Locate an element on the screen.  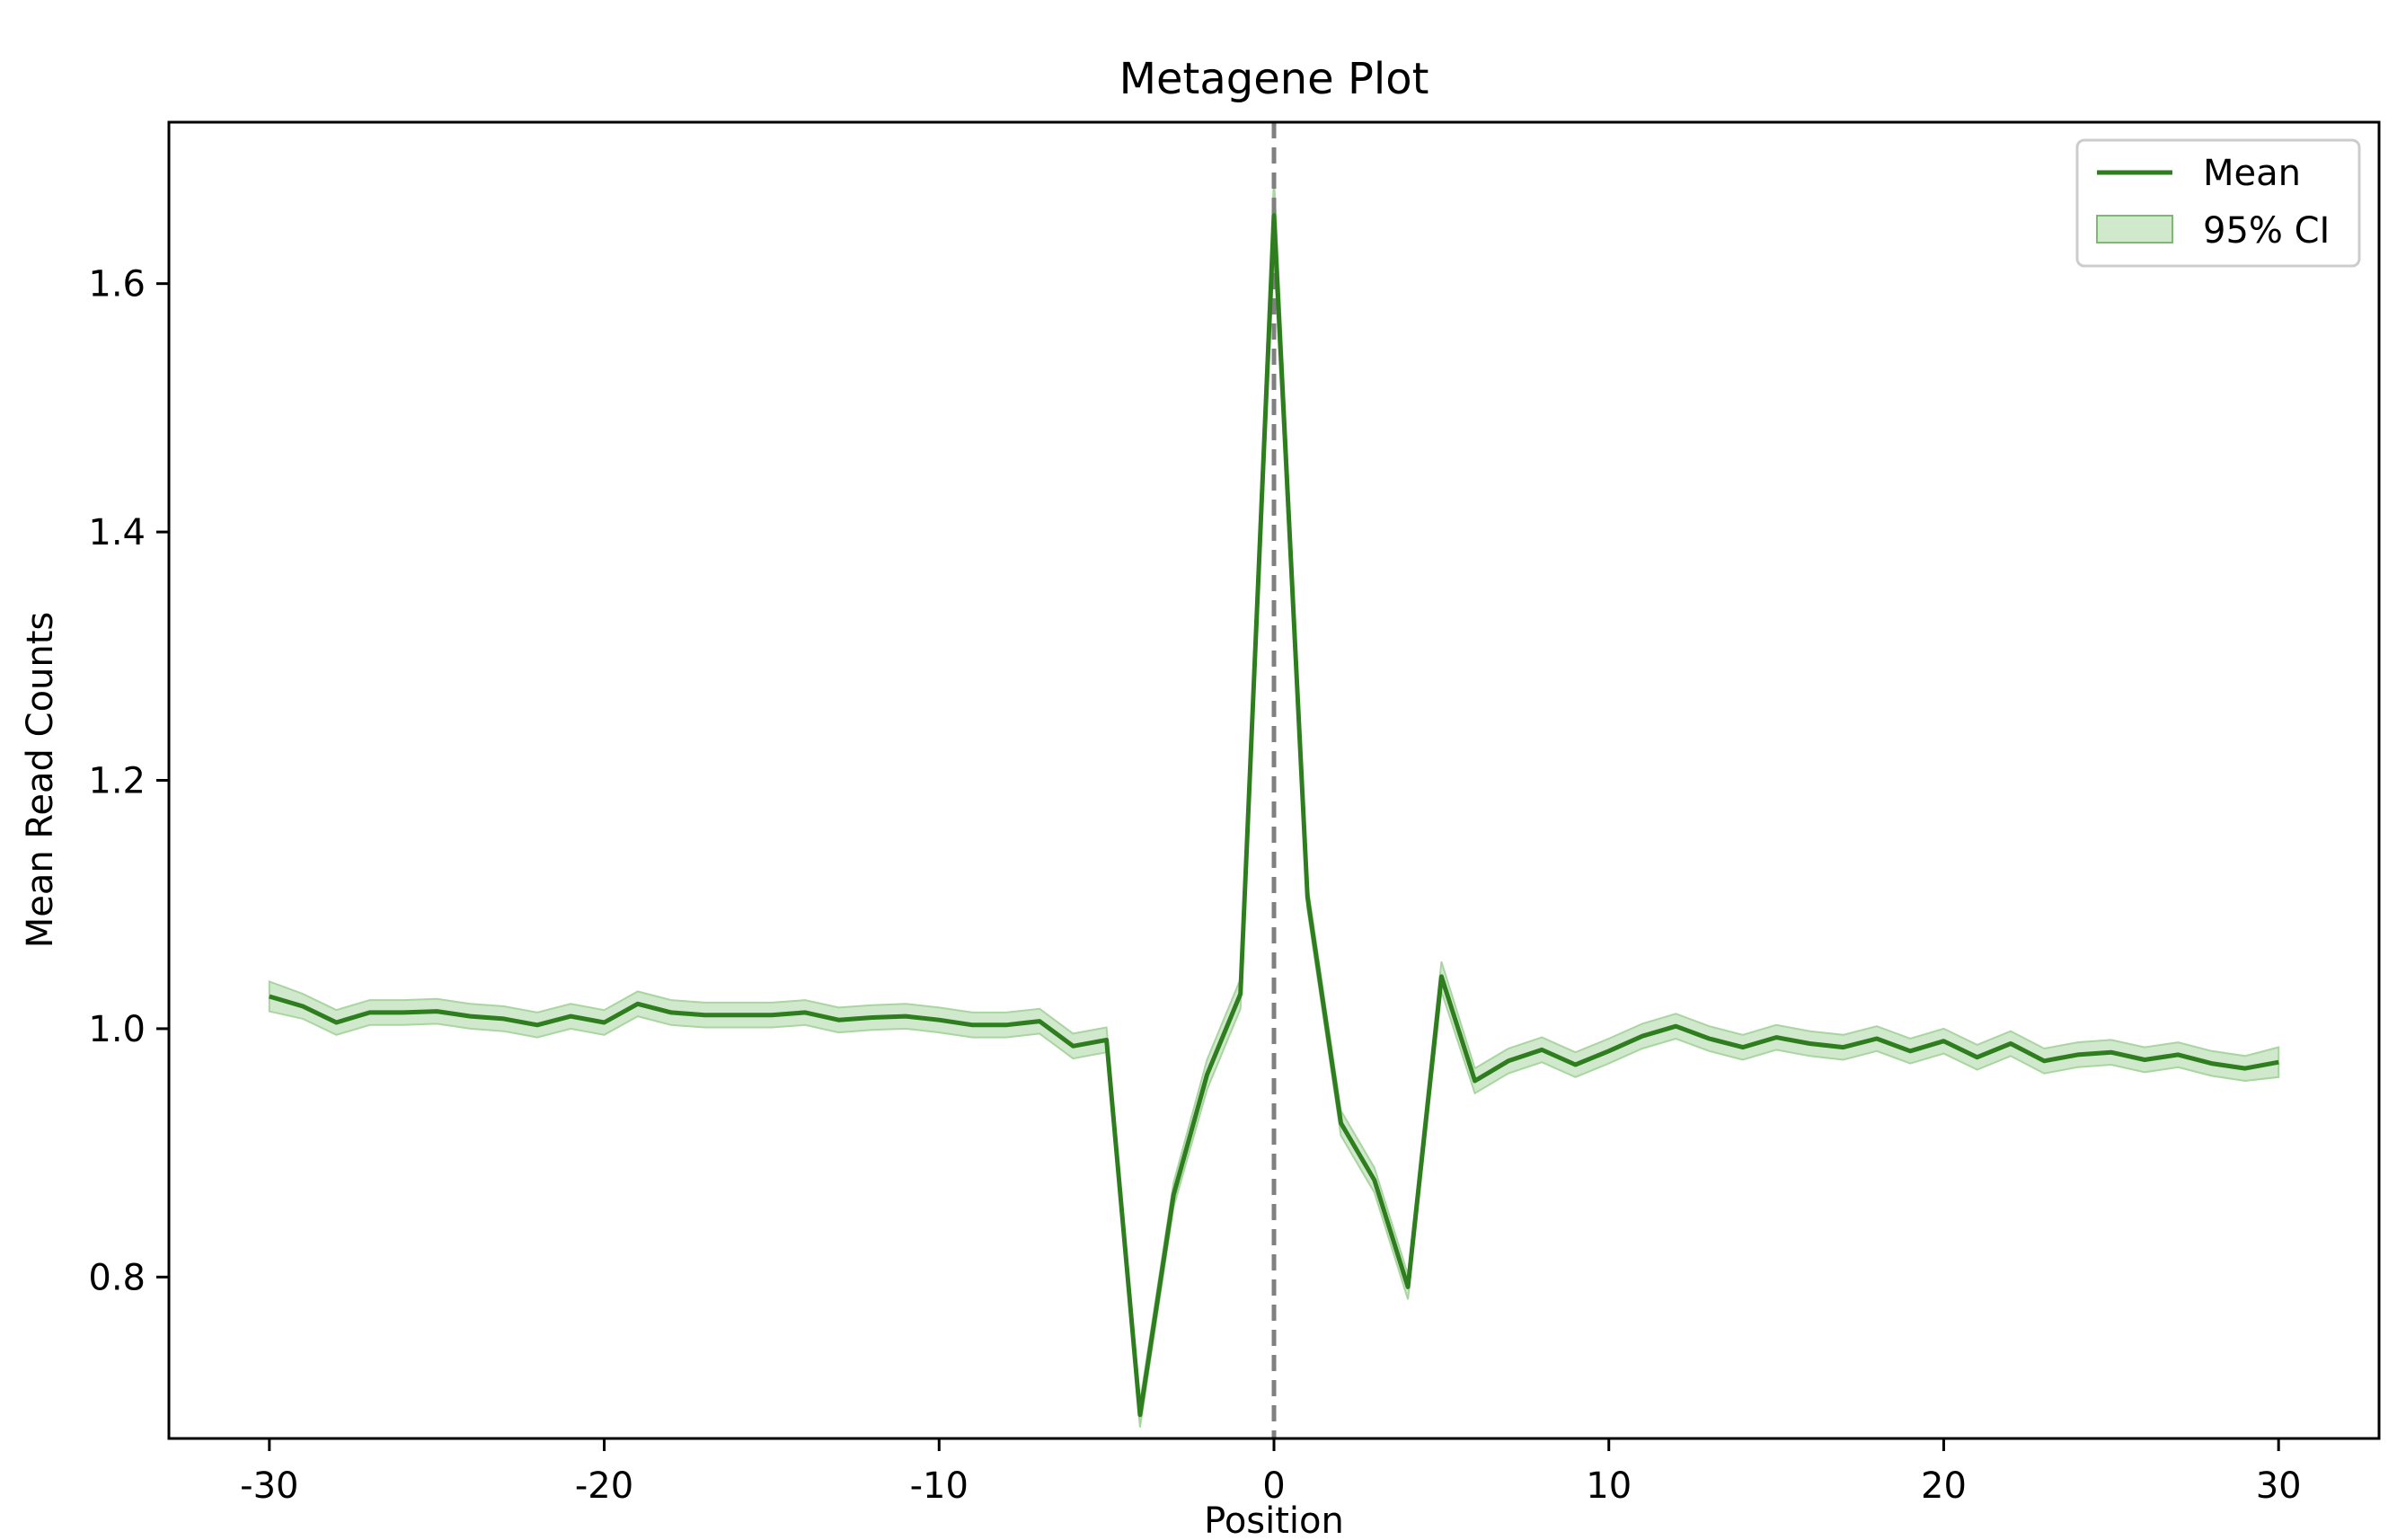
x-tick-label: -20 is located at coordinates (604, 1486).